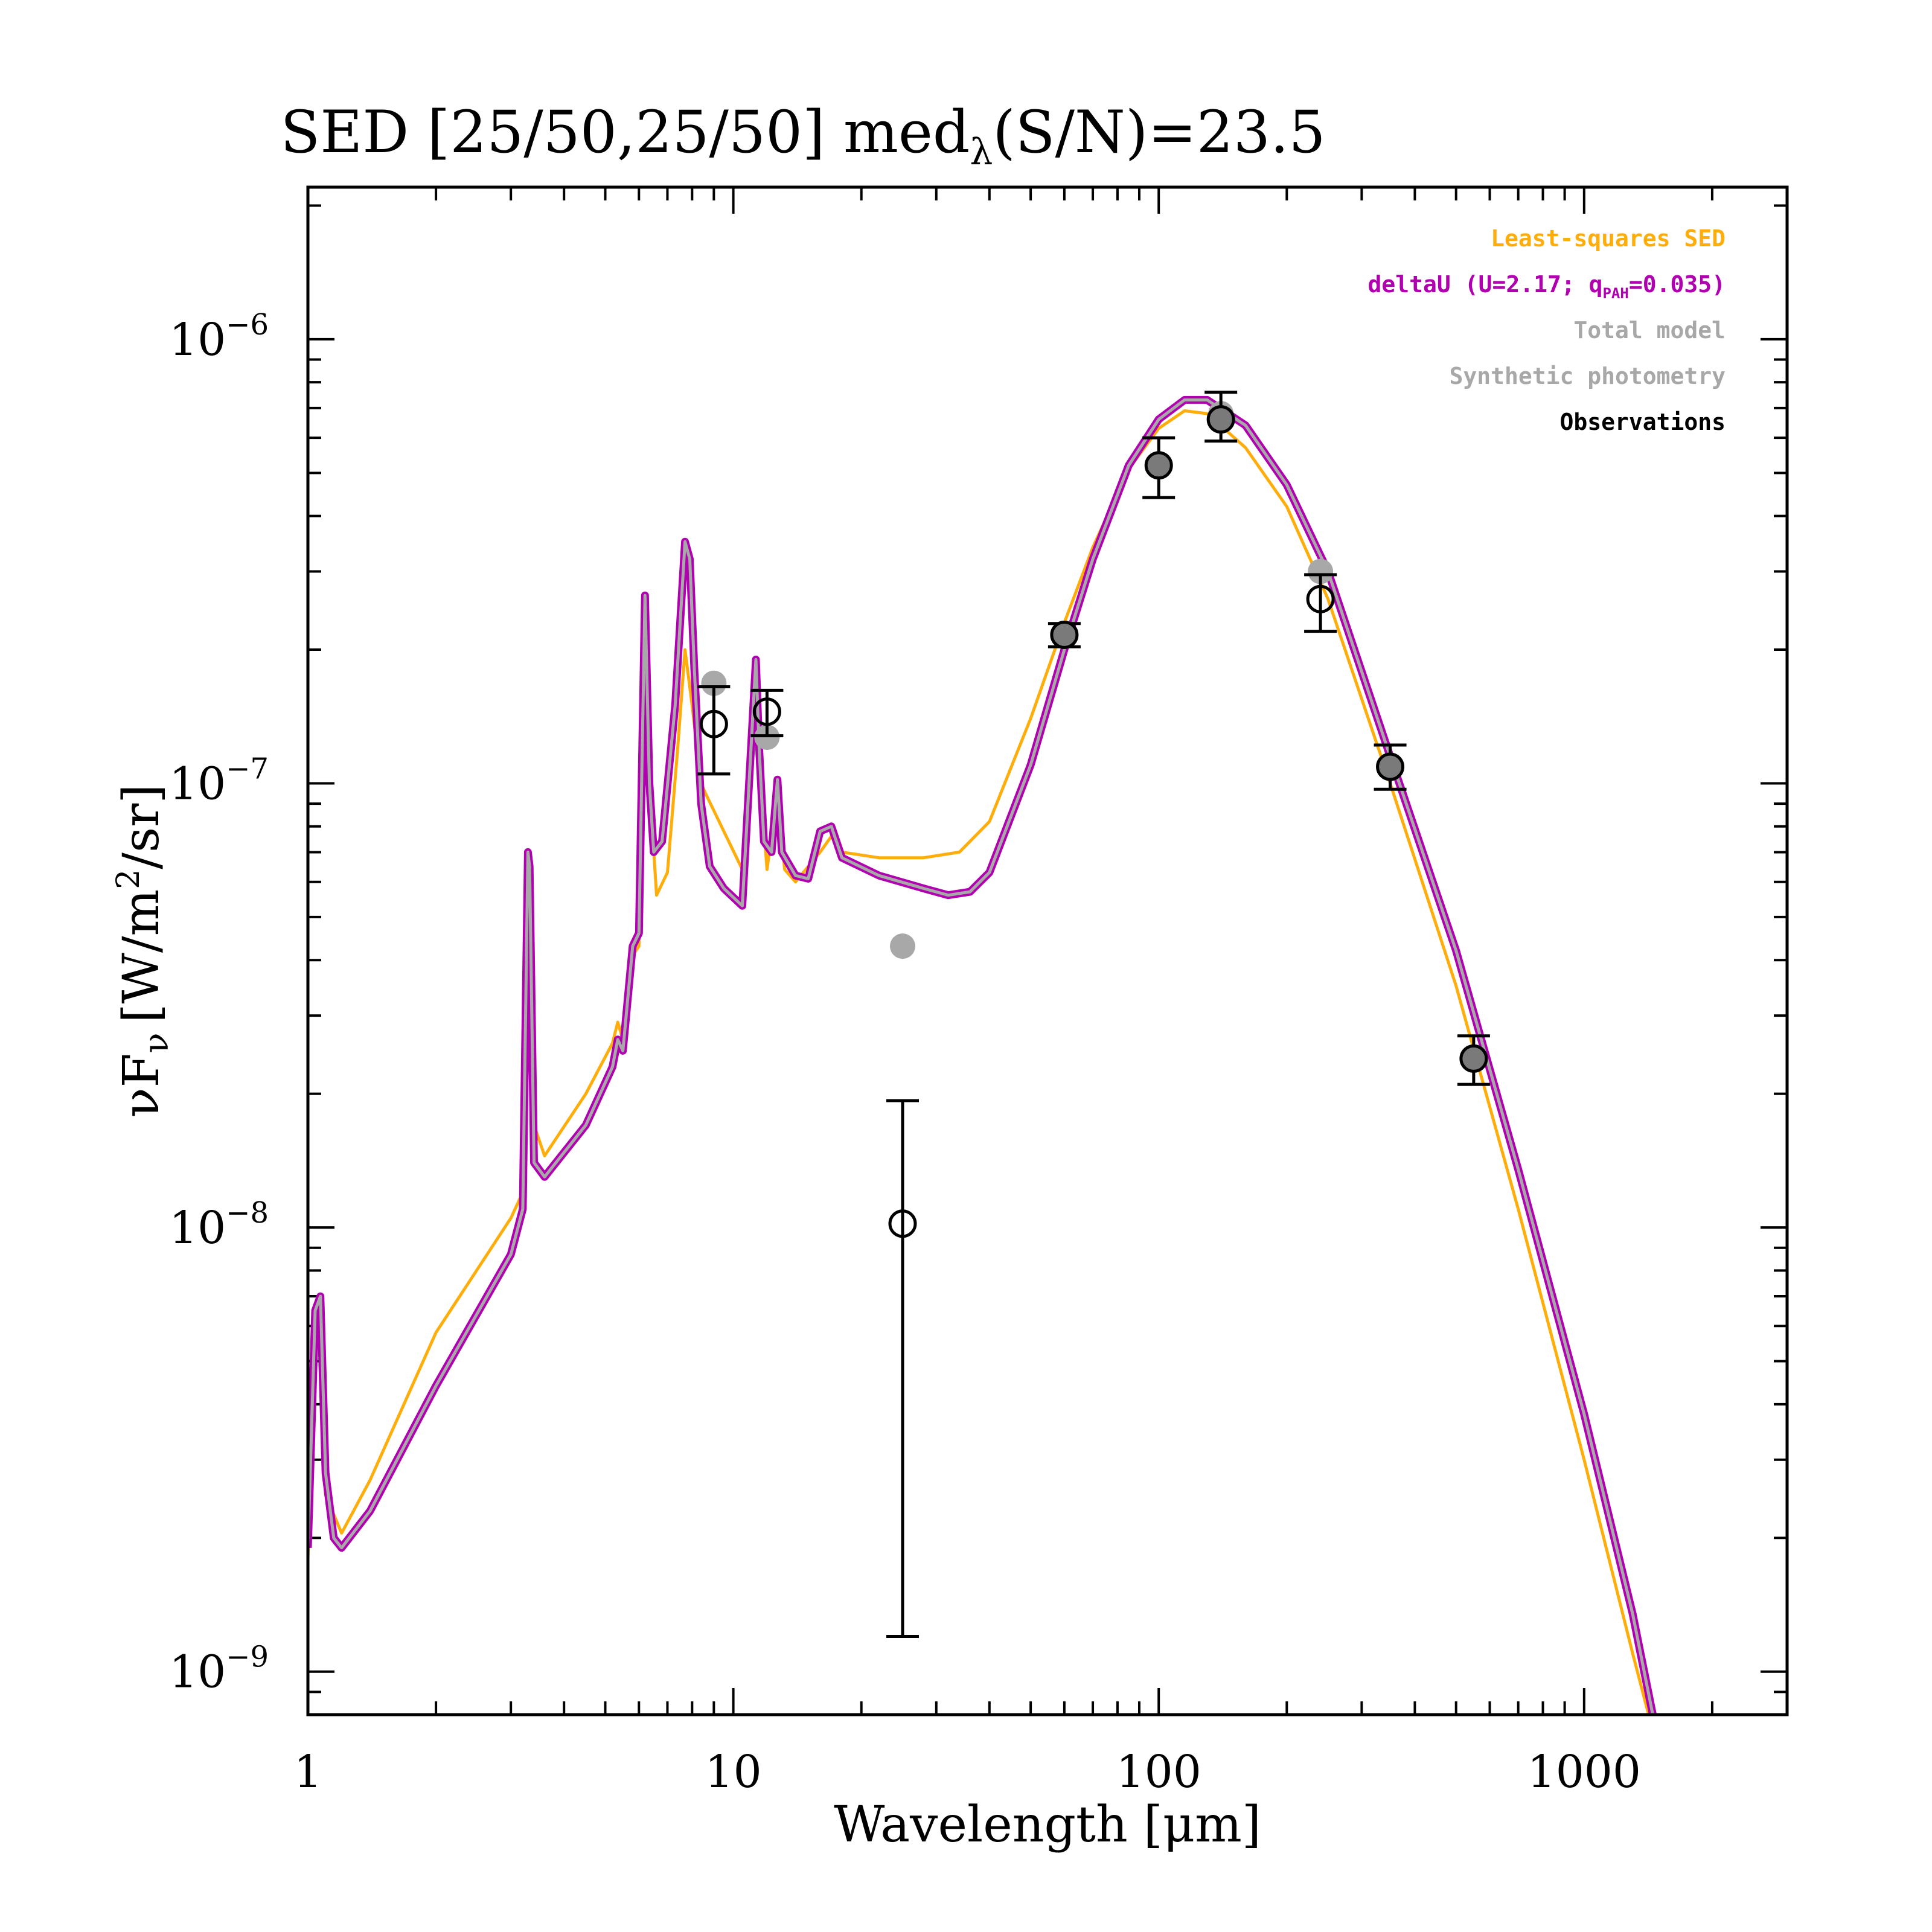  Describe the element at coordinates (1547, 286) in the screenshot. I see `legend-deltau: deltaU (U=2.17; qPAH=0.035)` at that location.